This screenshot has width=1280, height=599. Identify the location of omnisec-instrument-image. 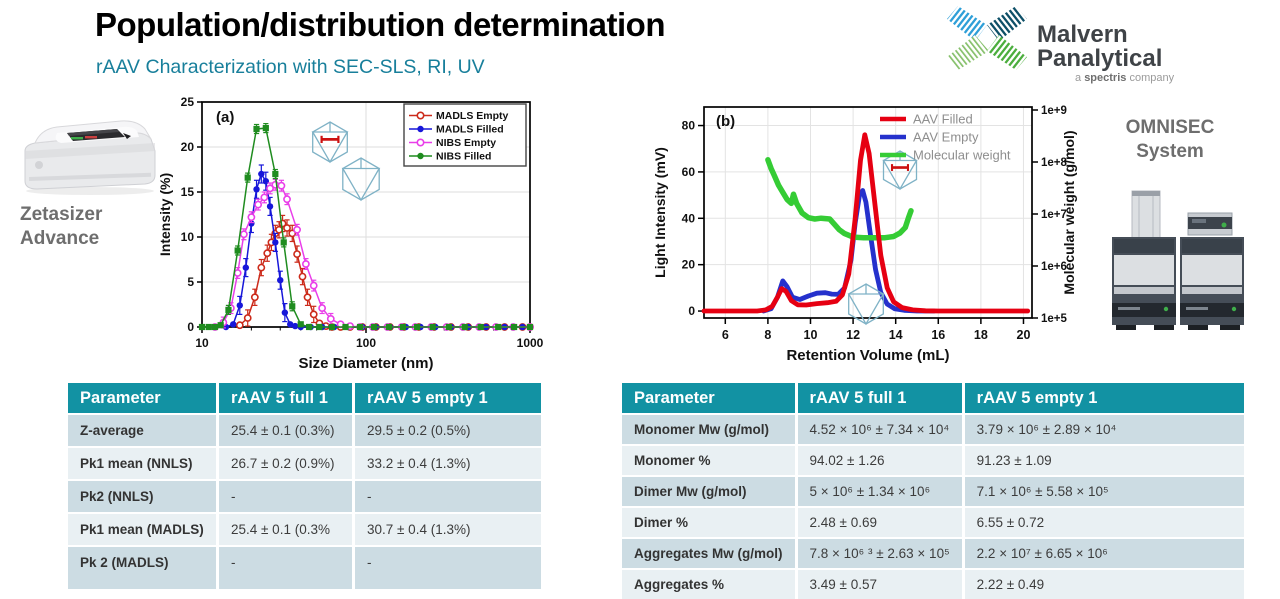
(1178, 260).